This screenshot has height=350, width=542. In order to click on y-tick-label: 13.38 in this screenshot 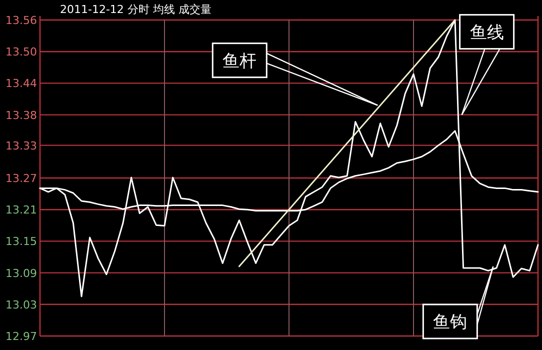, I will do `click(21, 115)`.